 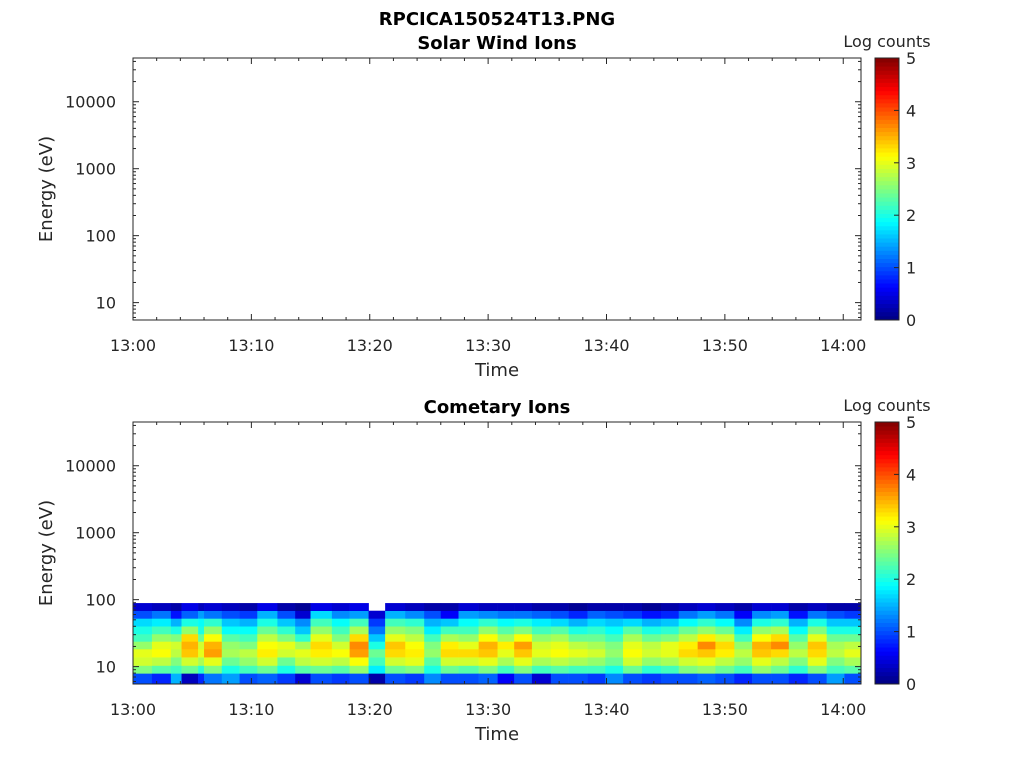 What do you see at coordinates (497, 407) in the screenshot?
I see `panel-title-cometary: Cometary Ions` at bounding box center [497, 407].